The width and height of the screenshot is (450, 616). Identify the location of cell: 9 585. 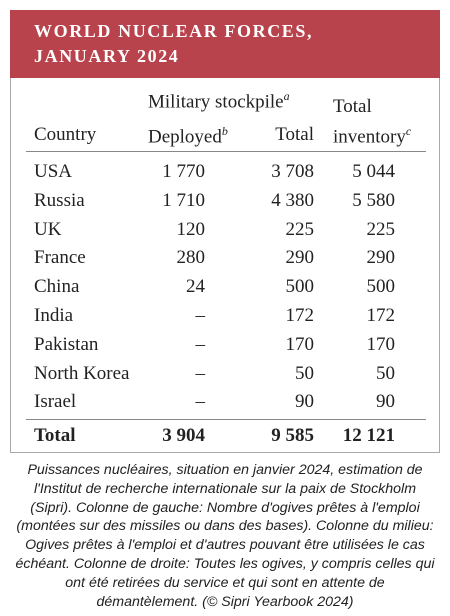
(292, 435).